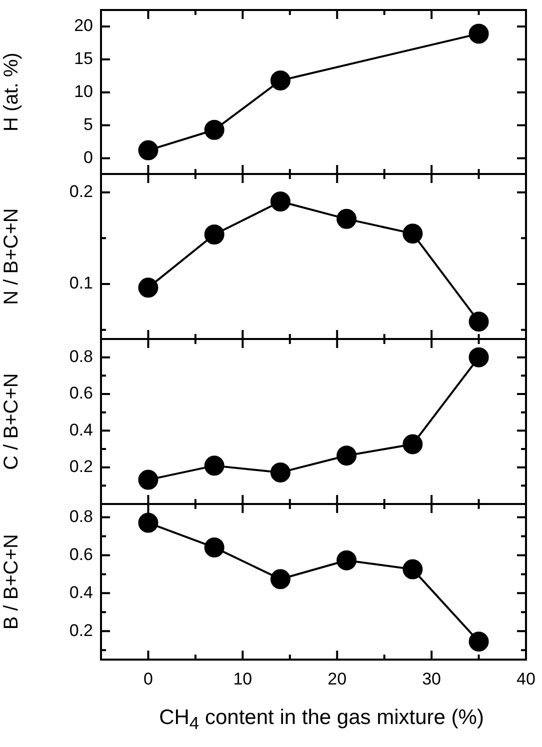 This screenshot has width=542, height=747. Describe the element at coordinates (526, 678) in the screenshot. I see `x-tick-label: 40` at that location.